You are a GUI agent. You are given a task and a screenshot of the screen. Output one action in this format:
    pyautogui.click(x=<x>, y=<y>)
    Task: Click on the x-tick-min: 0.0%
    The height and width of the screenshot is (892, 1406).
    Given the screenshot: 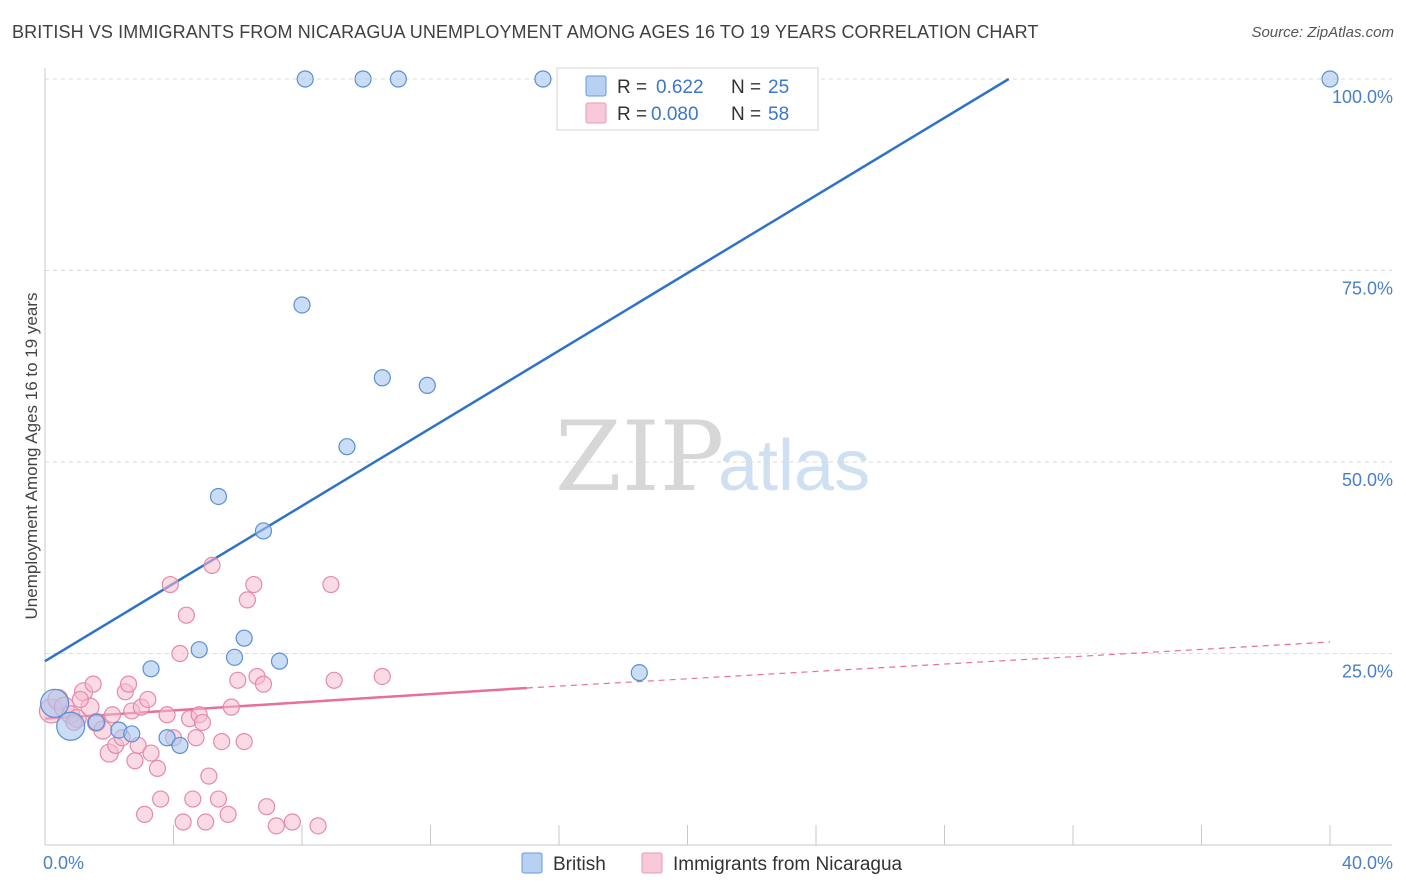 What is the action you would take?
    pyautogui.click(x=63, y=863)
    